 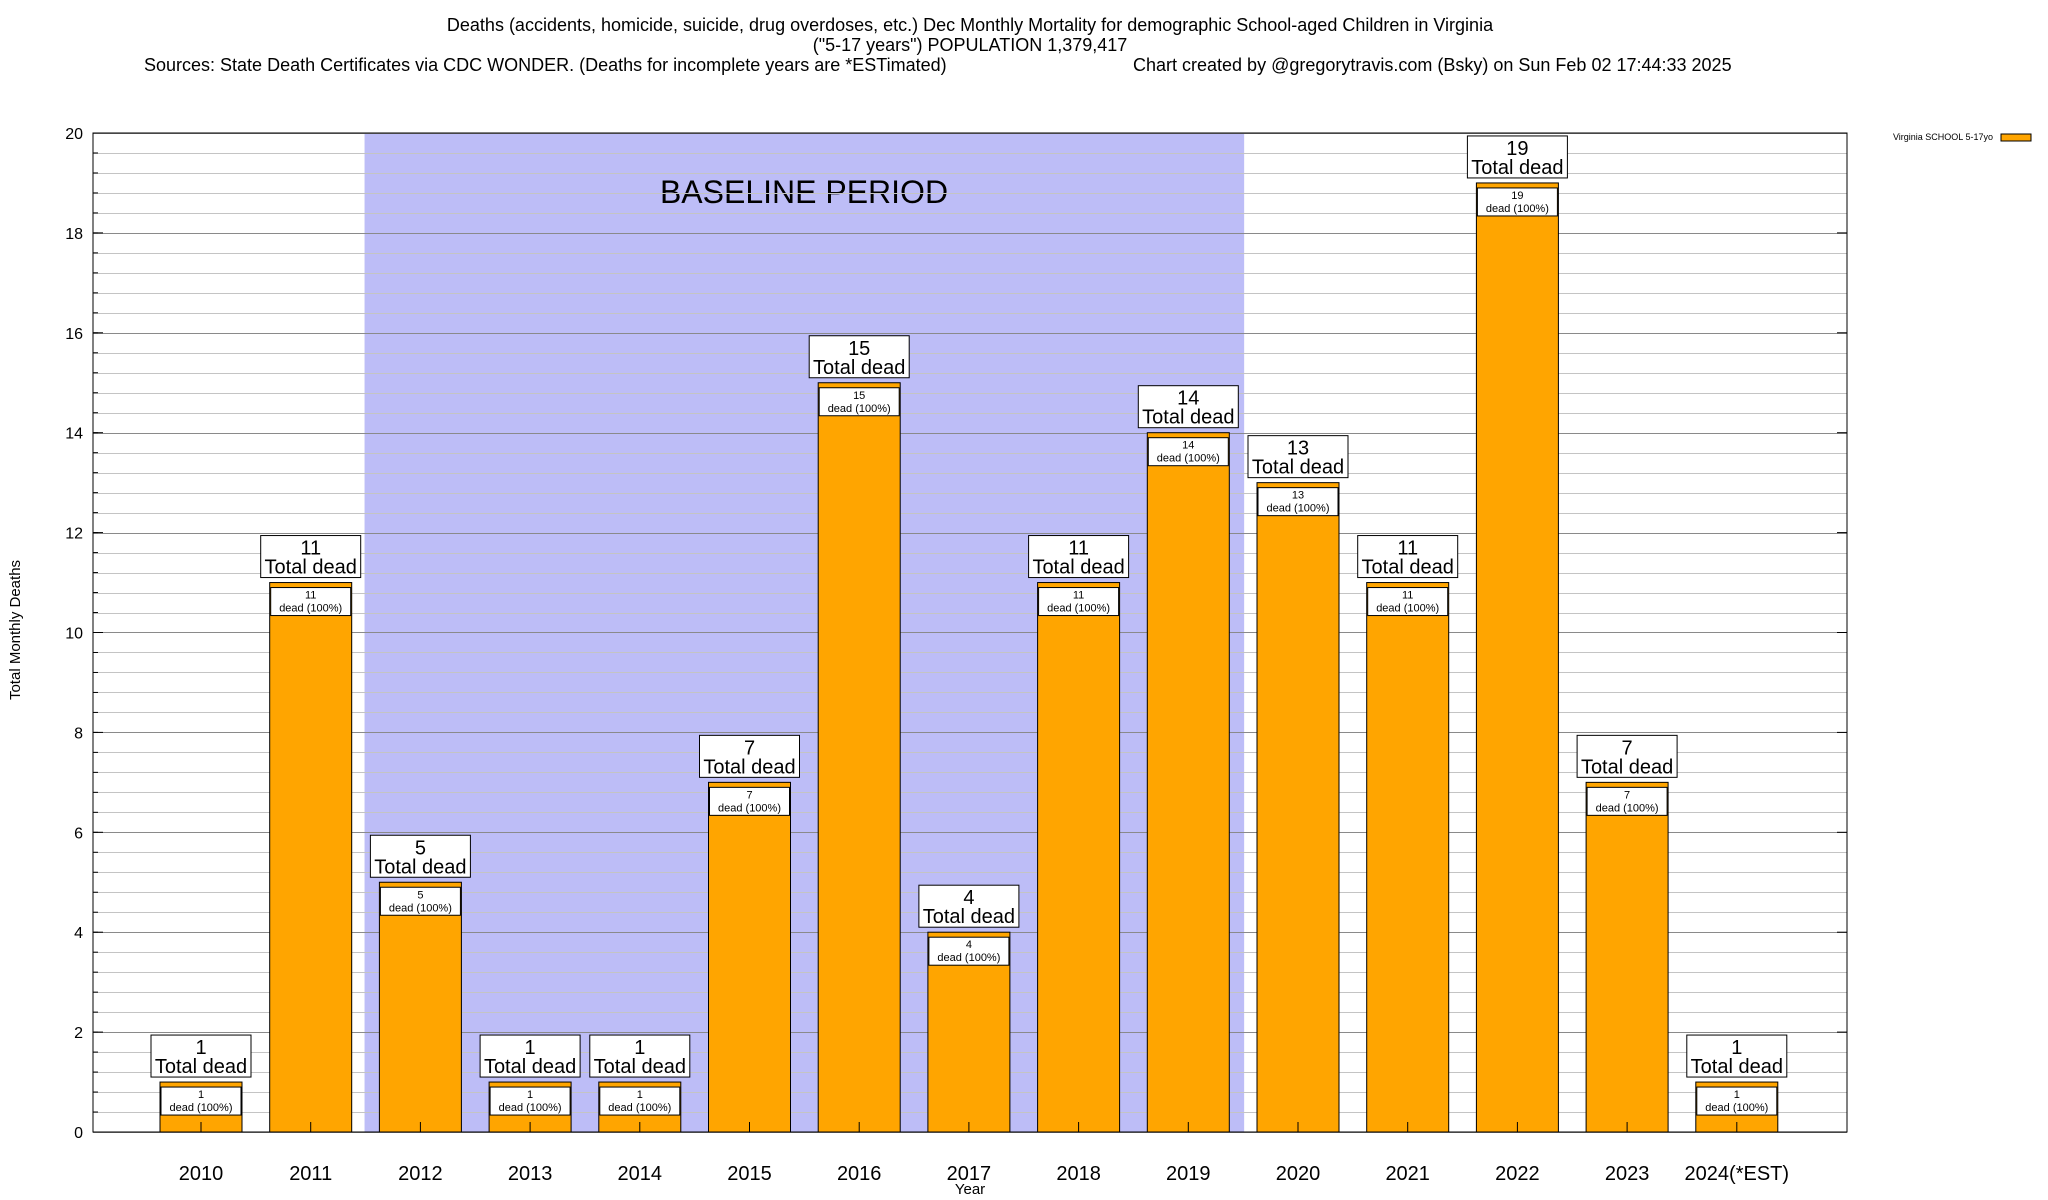 I want to click on y-tick-label: 16, so click(x=74, y=334).